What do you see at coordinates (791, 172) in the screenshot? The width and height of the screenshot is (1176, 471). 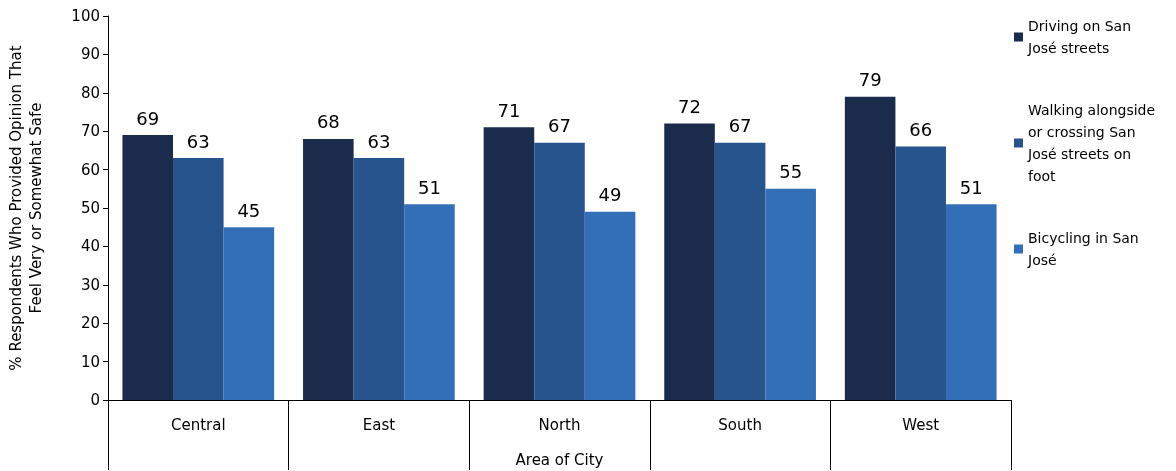 I see `data-label: 55` at bounding box center [791, 172].